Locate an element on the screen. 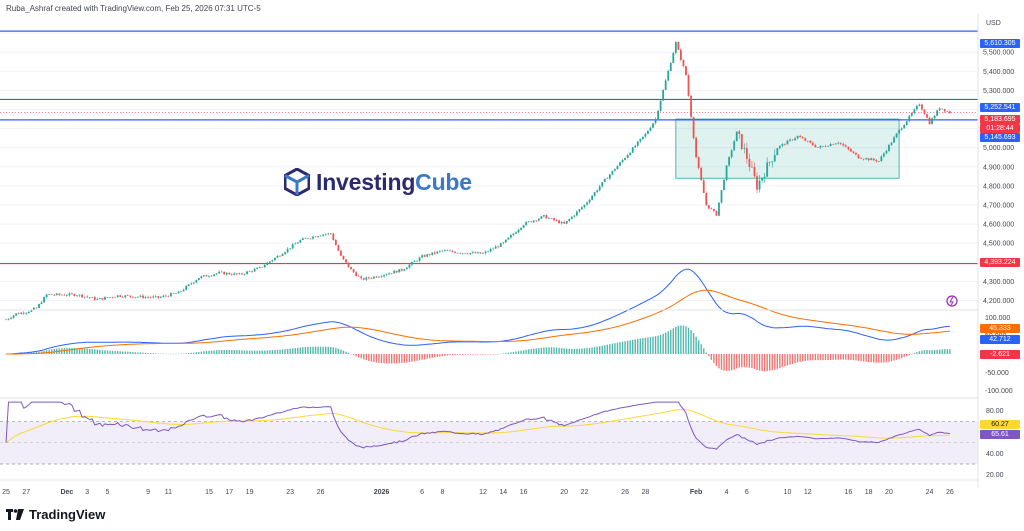 This screenshot has height=531, width=1024. rsi-tick: 40.00 is located at coordinates (995, 454).